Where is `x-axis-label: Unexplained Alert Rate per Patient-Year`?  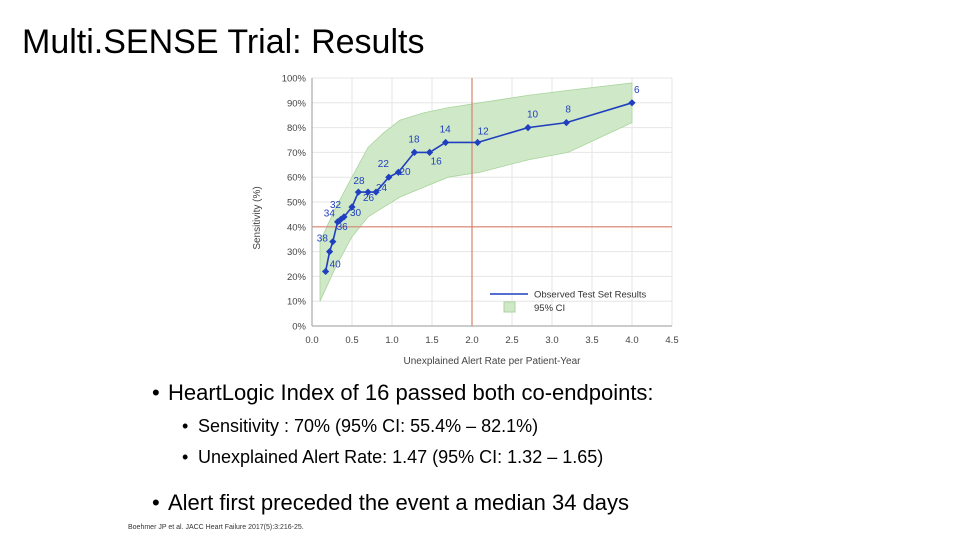
x-axis-label: Unexplained Alert Rate per Patient-Year is located at coordinates (493, 361).